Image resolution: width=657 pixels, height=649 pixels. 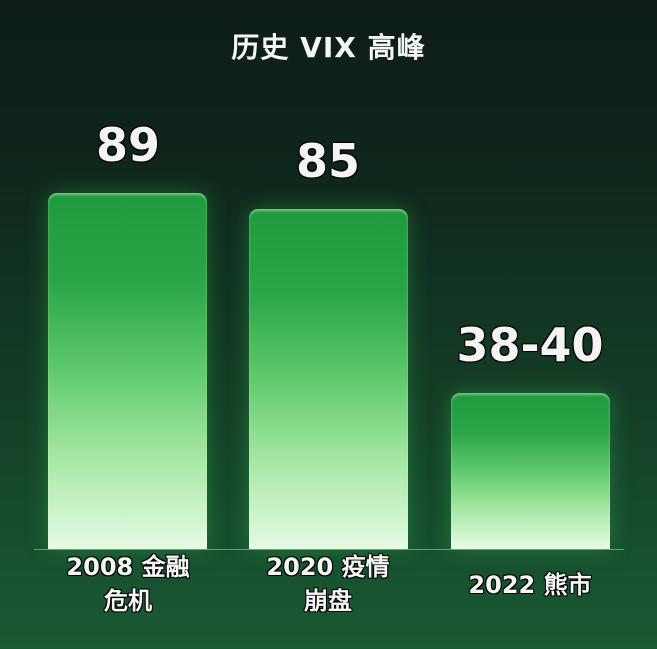 What do you see at coordinates (328, 379) in the screenshot?
I see `bar-2020` at bounding box center [328, 379].